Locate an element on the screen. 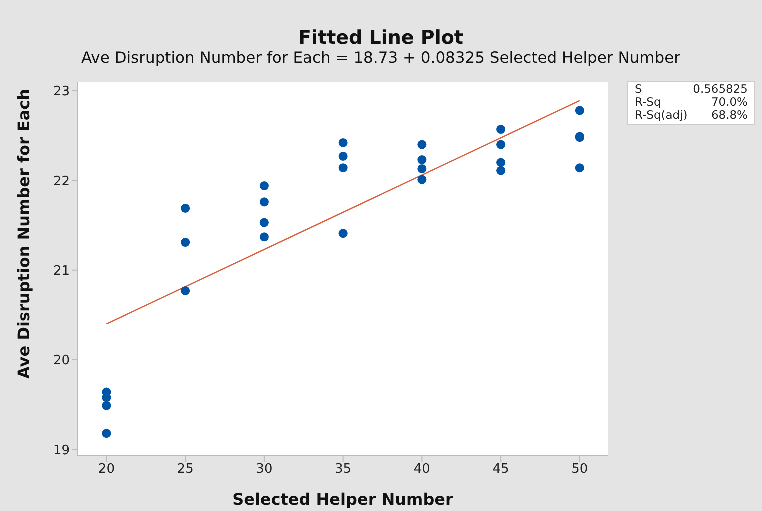 The image size is (762, 511). y-tick-label: 22 is located at coordinates (61, 182).